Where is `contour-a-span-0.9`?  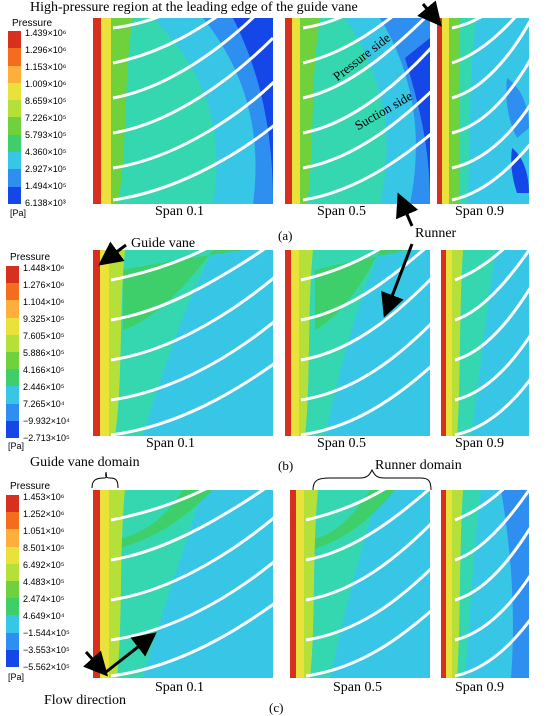
contour-a-span-0.9 is located at coordinates (483, 111).